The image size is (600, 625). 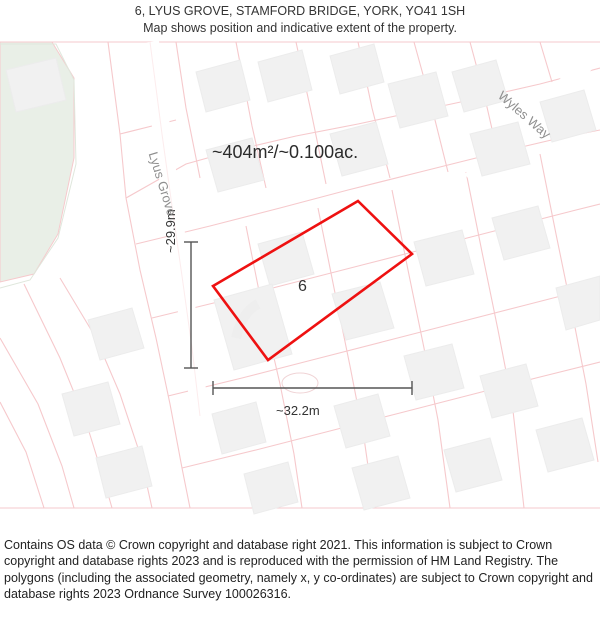 What do you see at coordinates (285, 152) in the screenshot?
I see `area-measurement-label: ~404m²/~0.100ac.` at bounding box center [285, 152].